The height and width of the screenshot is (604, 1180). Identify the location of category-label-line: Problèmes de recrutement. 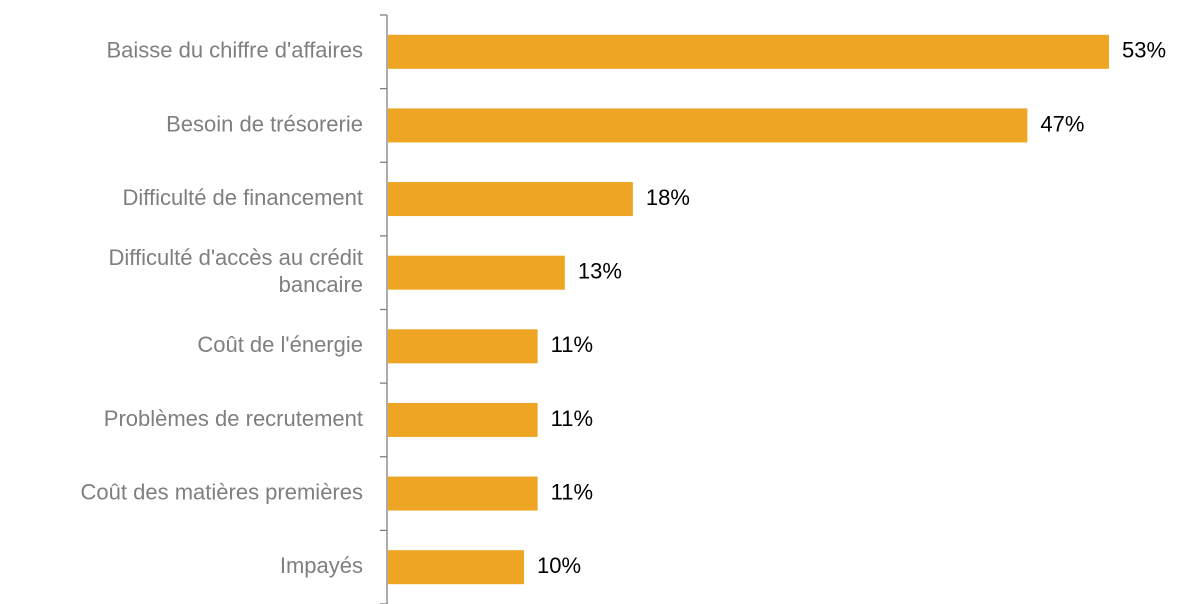
(233, 418).